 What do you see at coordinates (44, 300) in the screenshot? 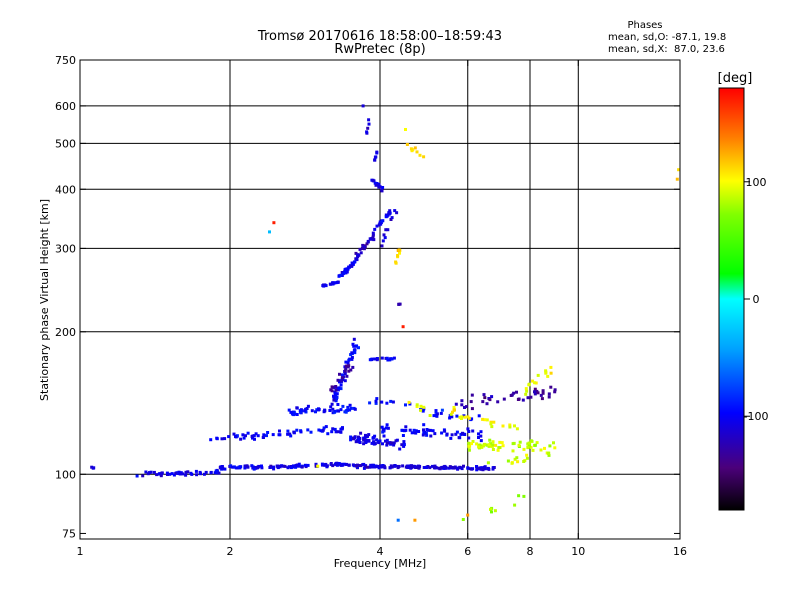
I see `y-axis-label: Stationary phase Virtual Height [km]` at bounding box center [44, 300].